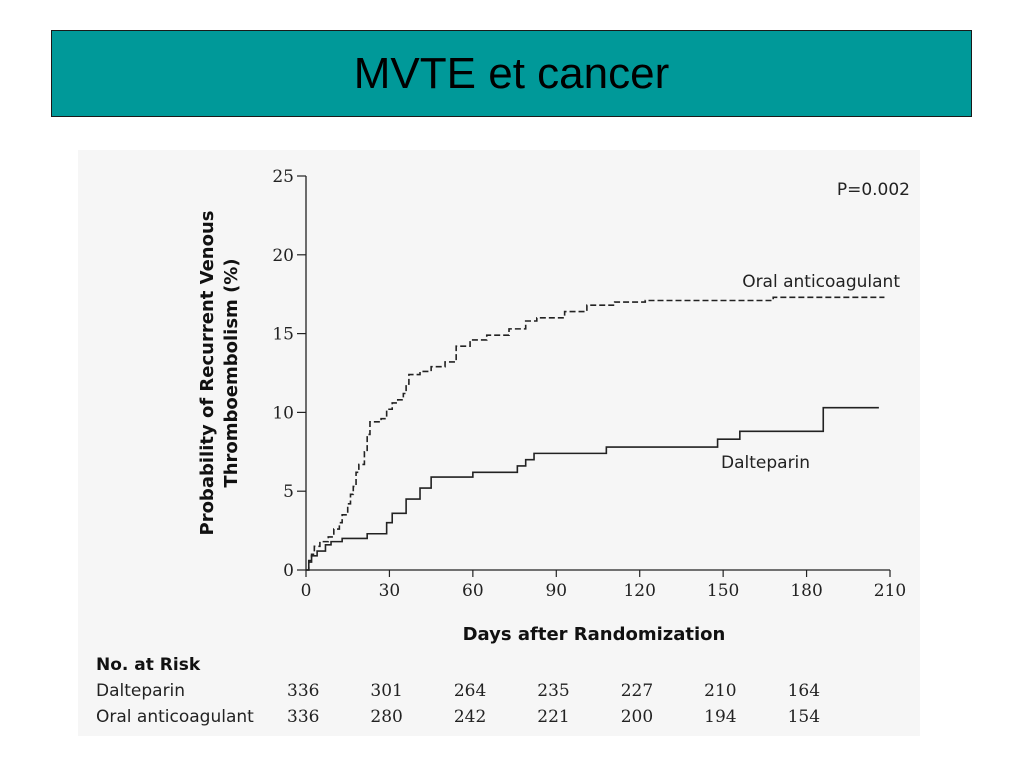 This screenshot has height=768, width=1024. Describe the element at coordinates (720, 717) in the screenshot. I see `at-risk-value: 194` at that location.